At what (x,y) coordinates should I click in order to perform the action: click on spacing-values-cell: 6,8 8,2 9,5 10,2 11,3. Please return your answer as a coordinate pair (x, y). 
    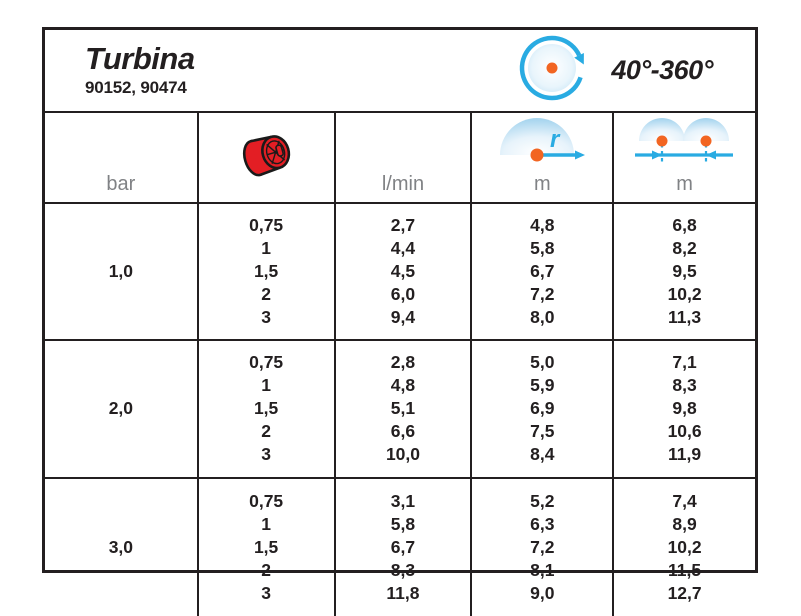
    Looking at the image, I should click on (683, 270).